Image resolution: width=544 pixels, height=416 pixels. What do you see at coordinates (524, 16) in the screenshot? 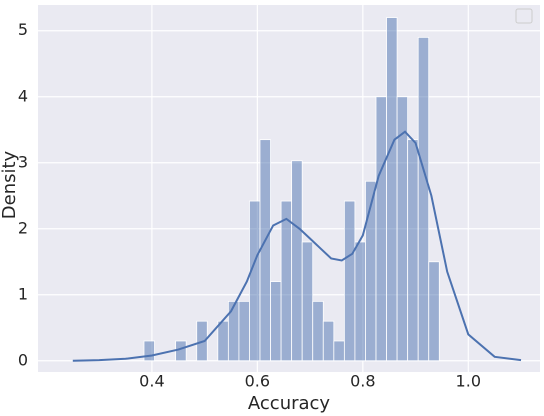
I see `legend-box` at bounding box center [524, 16].